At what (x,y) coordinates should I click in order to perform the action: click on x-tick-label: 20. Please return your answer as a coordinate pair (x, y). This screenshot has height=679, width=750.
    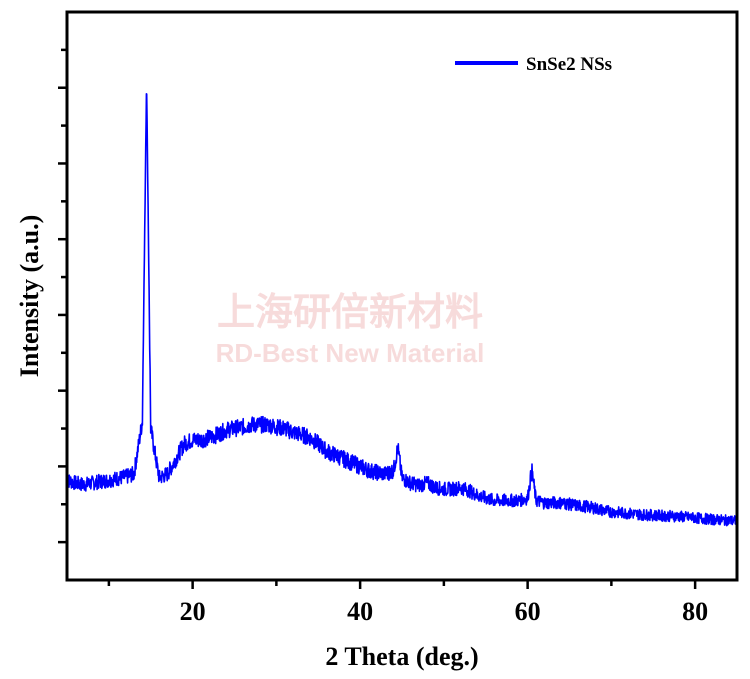
    Looking at the image, I should click on (193, 611).